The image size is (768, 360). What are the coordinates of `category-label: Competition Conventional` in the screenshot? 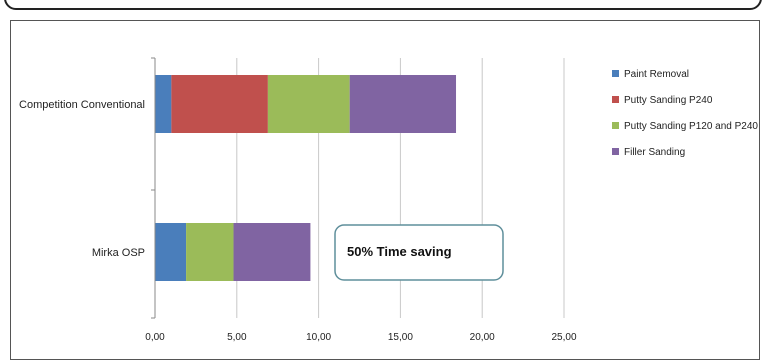 It's located at (82, 105).